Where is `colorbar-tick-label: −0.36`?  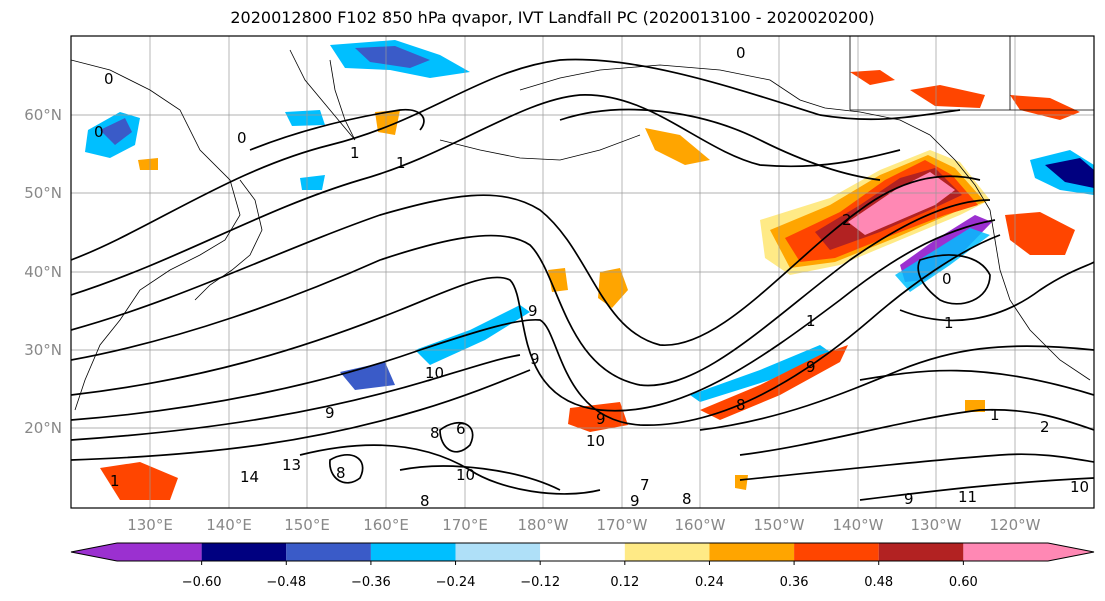
colorbar-tick-label: −0.36 is located at coordinates (371, 582).